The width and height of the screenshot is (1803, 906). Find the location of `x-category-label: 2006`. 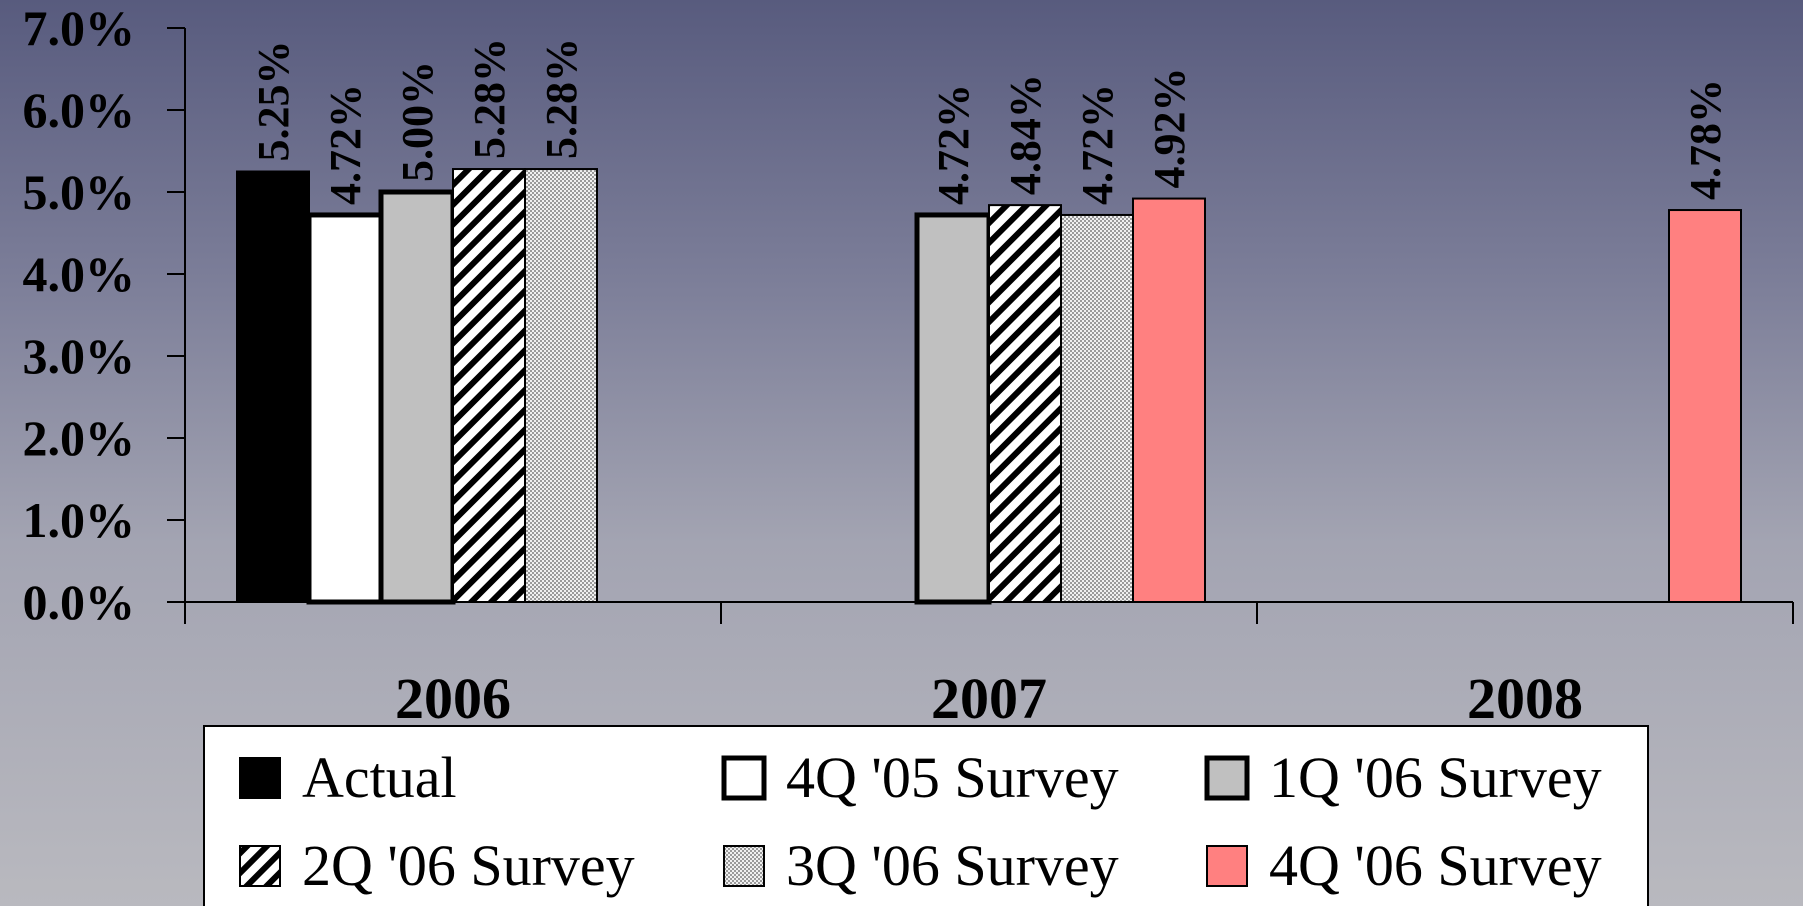

x-category-label: 2006 is located at coordinates (453, 698).